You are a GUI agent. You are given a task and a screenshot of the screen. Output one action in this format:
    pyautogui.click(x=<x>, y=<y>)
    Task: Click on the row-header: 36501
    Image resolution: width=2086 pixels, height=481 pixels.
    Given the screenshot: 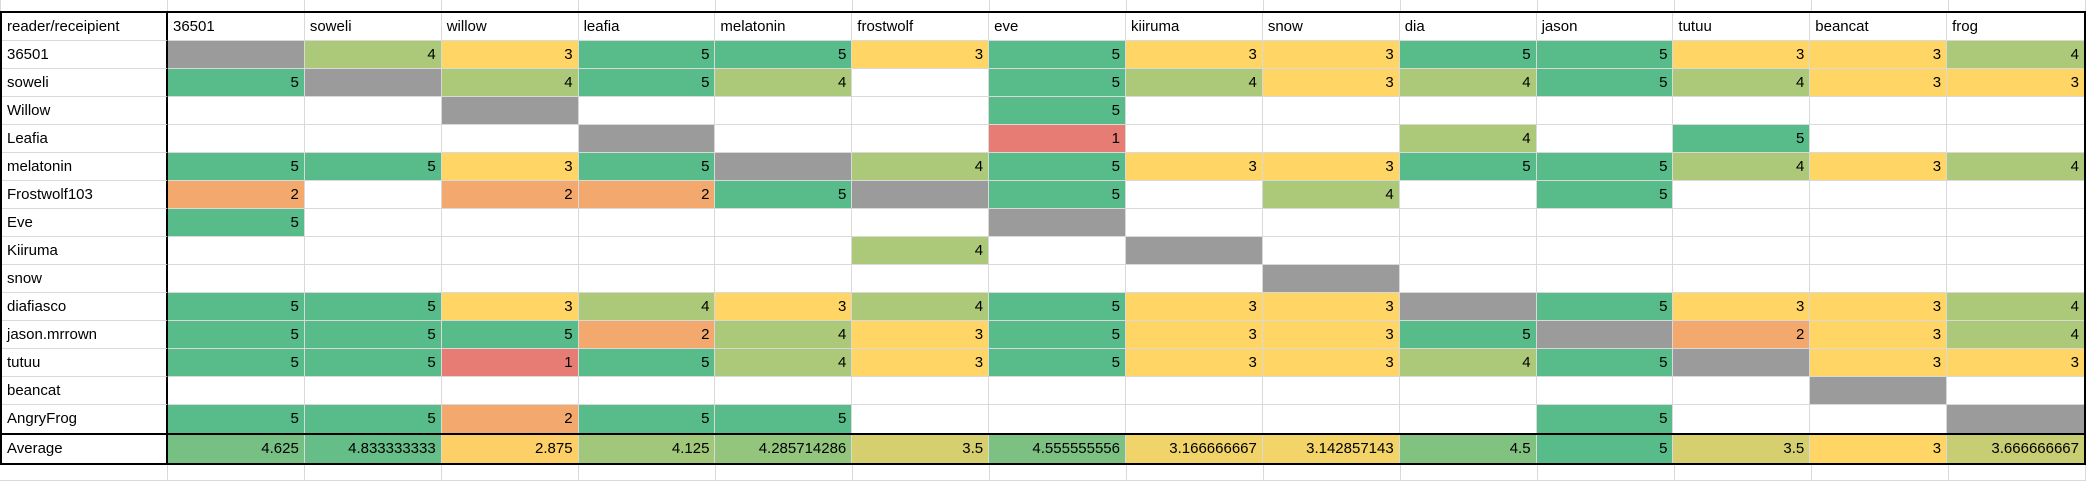 What is the action you would take?
    pyautogui.click(x=85, y=55)
    